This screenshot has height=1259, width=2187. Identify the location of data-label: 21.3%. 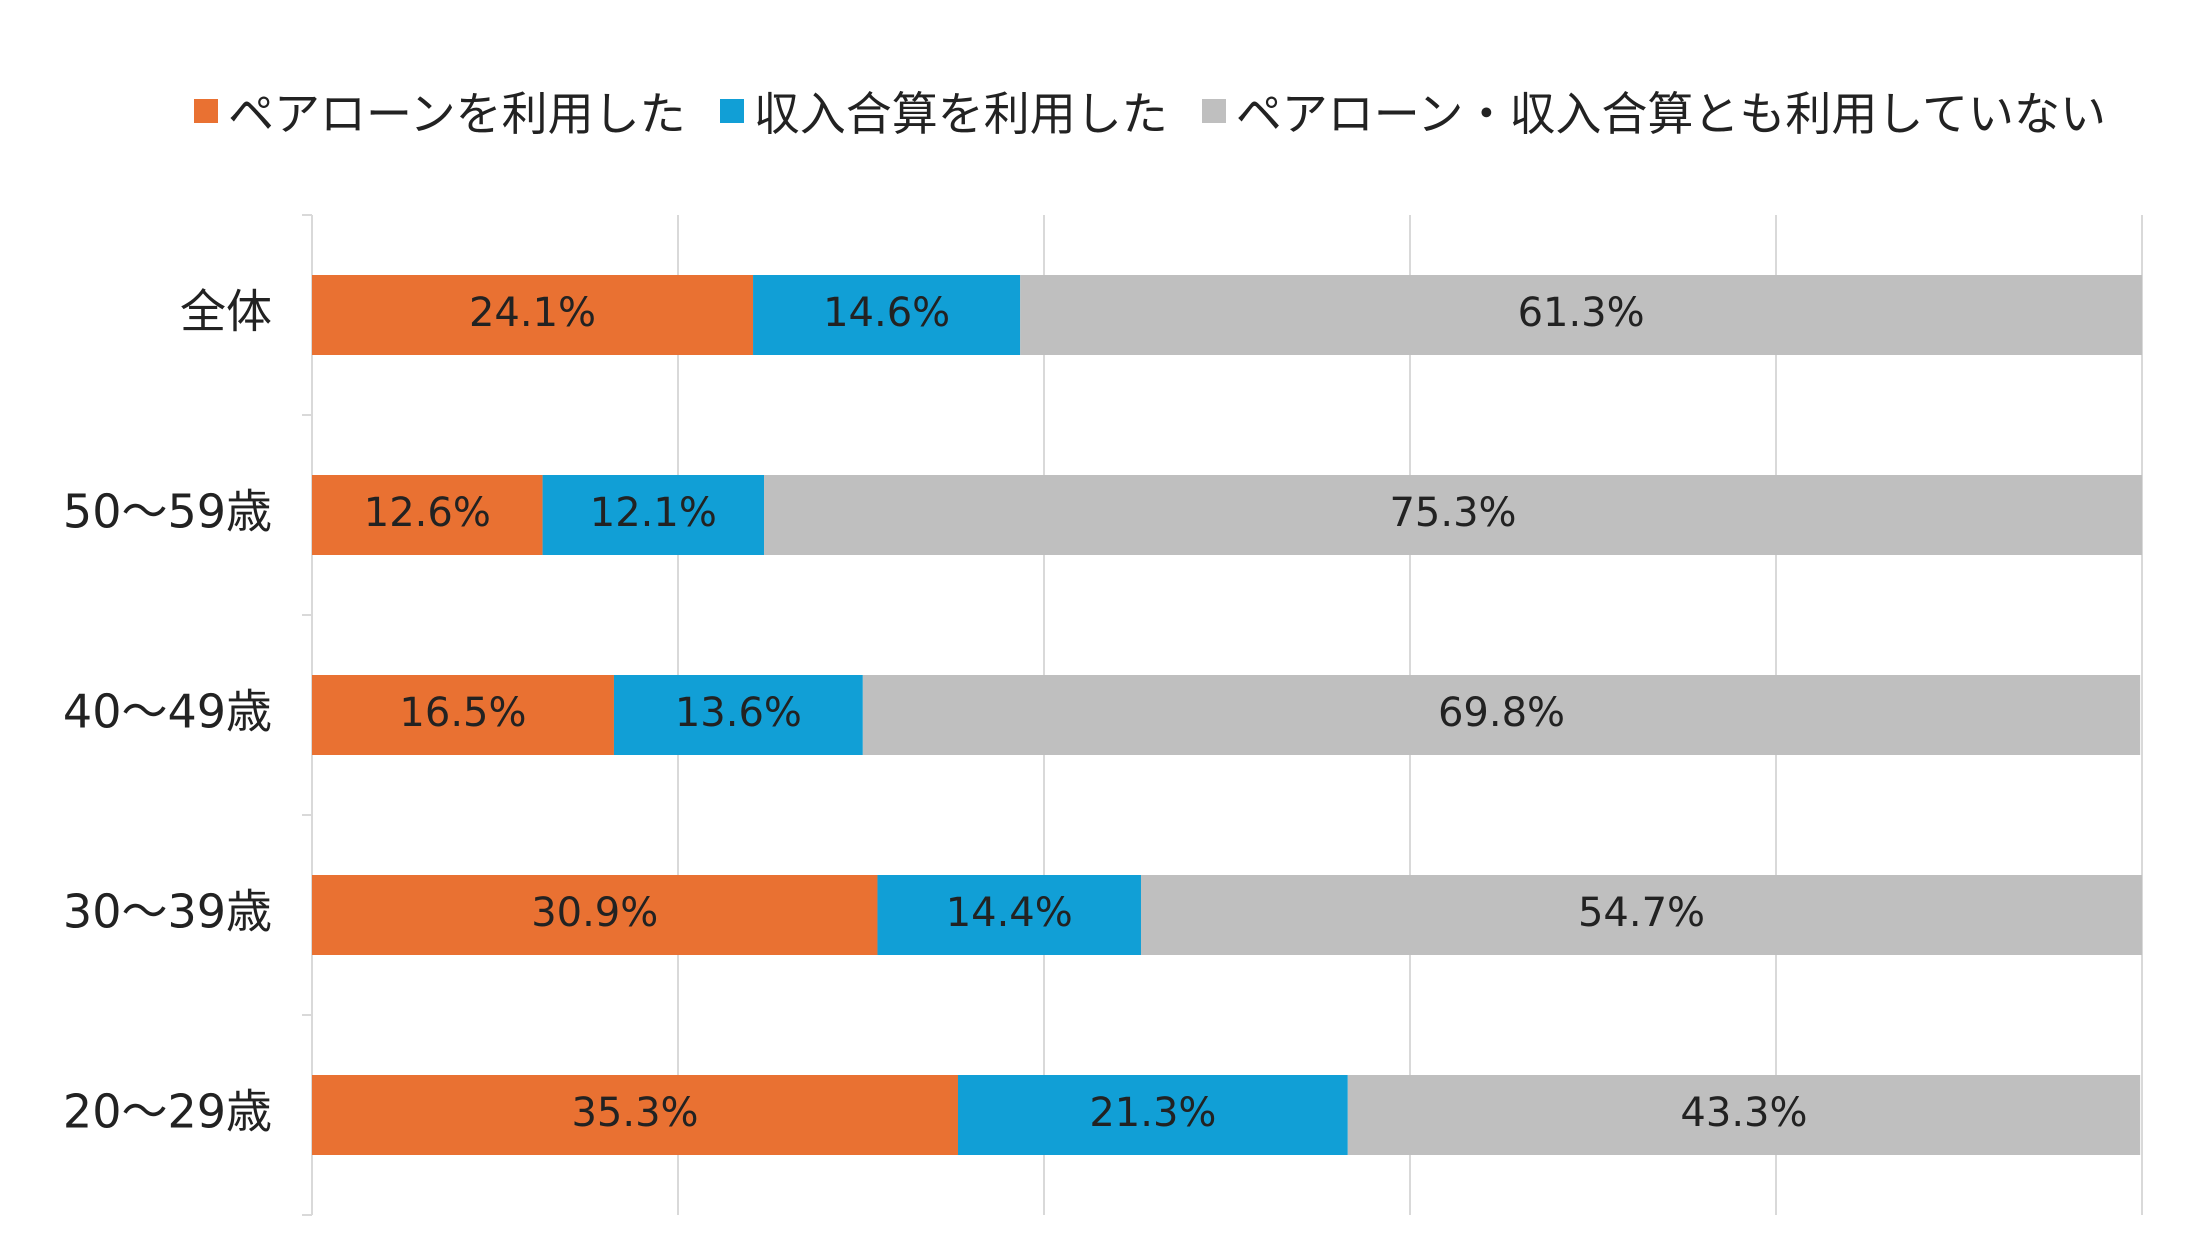
(1152, 1113).